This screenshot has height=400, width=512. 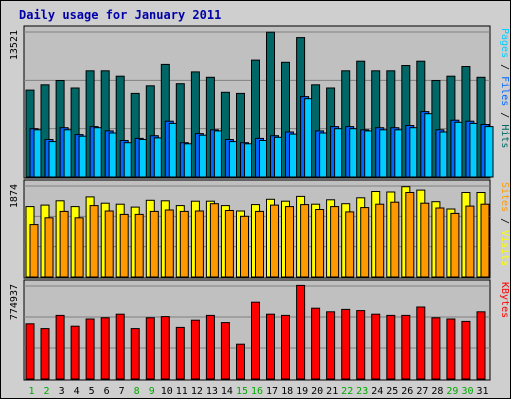 What do you see at coordinates (242, 391) in the screenshot?
I see `x-tick-label-day-15: 15` at bounding box center [242, 391].